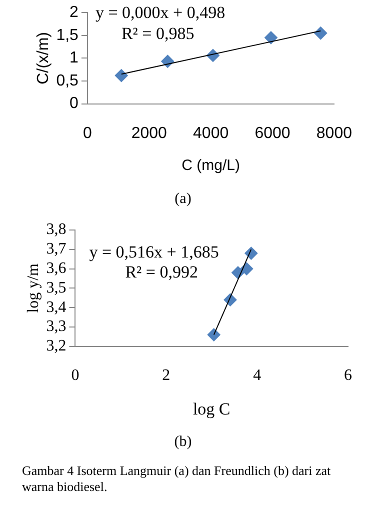  Describe the element at coordinates (154, 252) in the screenshot. I see `annotation: y = 0,516x + 1,685` at that location.